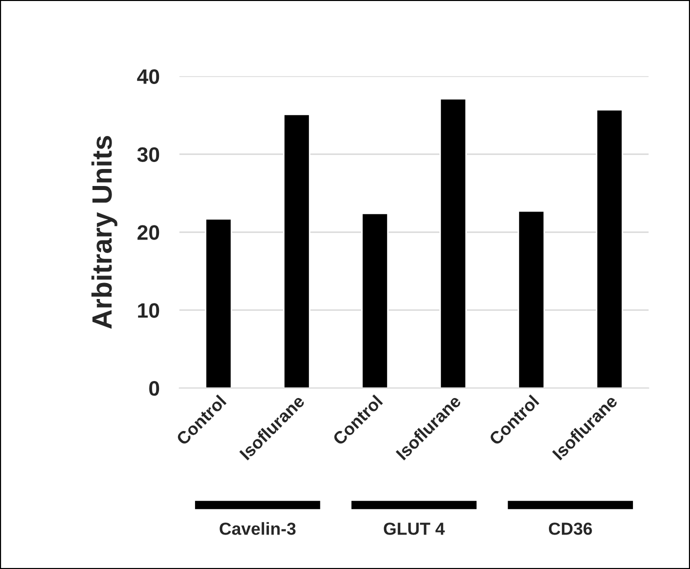 This screenshot has height=569, width=690. Describe the element at coordinates (148, 154) in the screenshot. I see `y-tick-label: 30` at that location.